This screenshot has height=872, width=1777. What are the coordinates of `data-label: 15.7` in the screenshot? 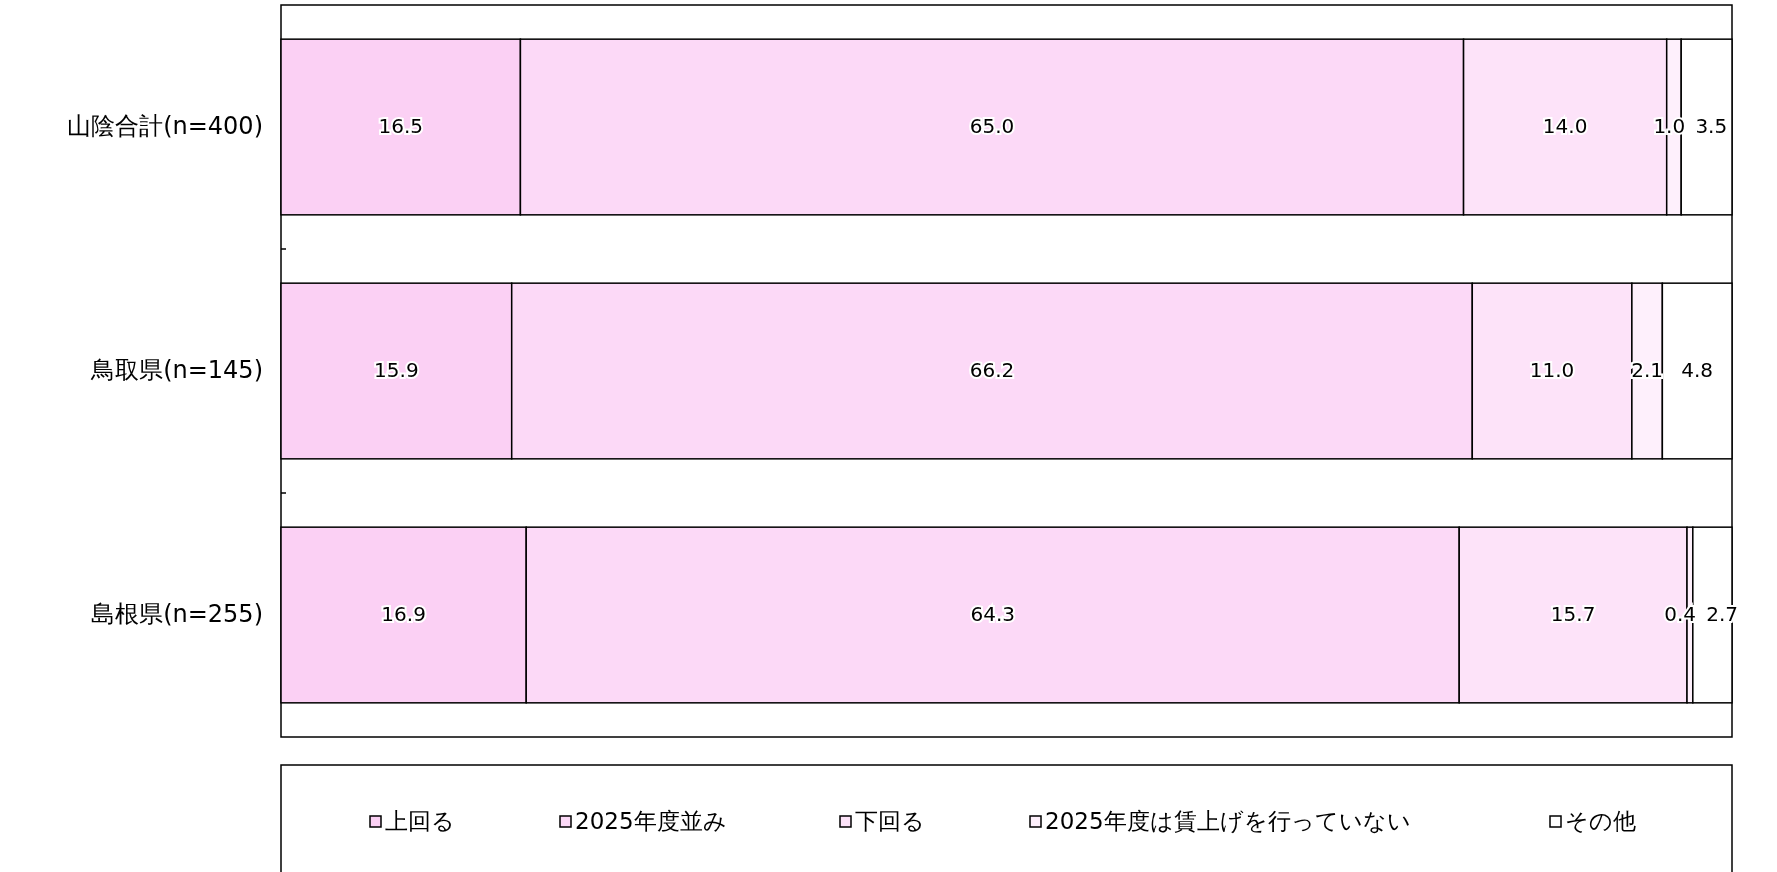 It's located at (1573, 613).